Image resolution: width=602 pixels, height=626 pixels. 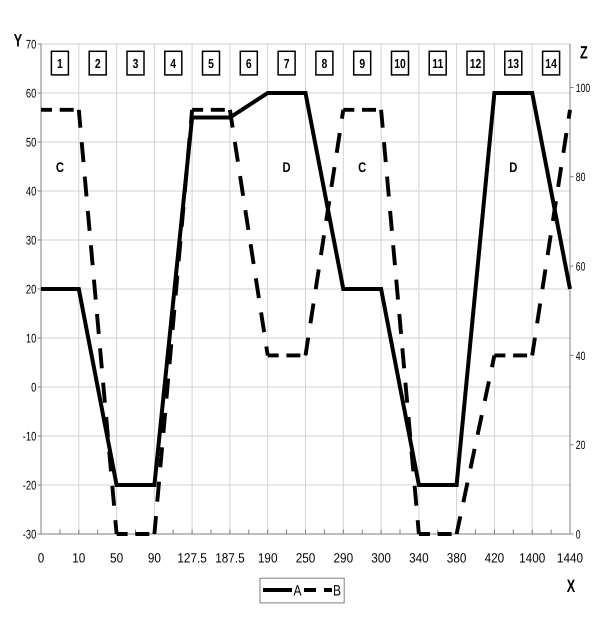 I want to click on svg-text: 380, so click(x=457, y=558).